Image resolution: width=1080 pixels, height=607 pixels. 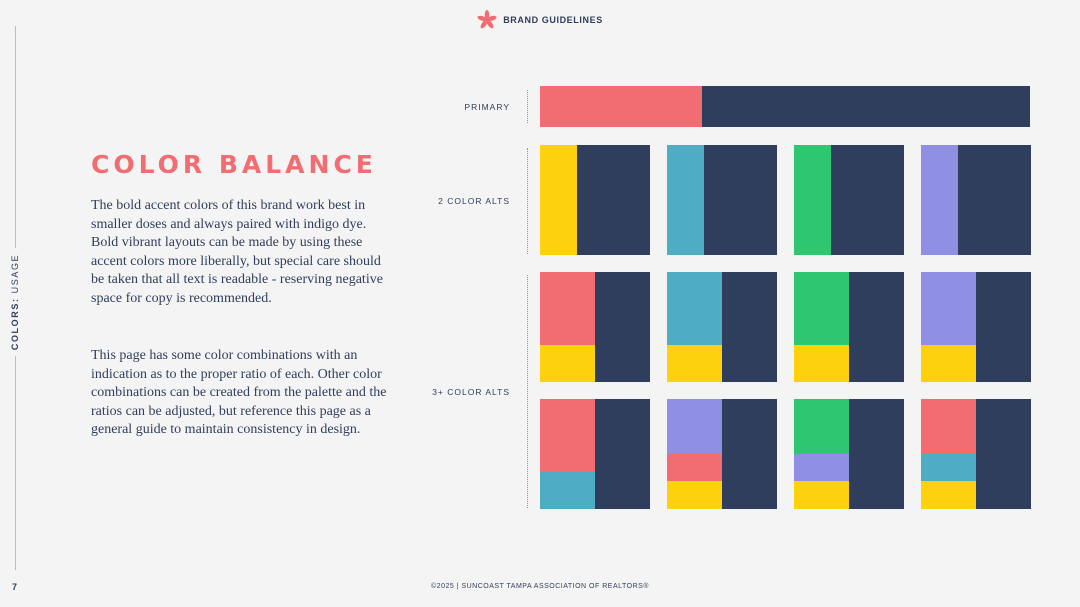 I want to click on dotted-guide-two-color, so click(x=527, y=201).